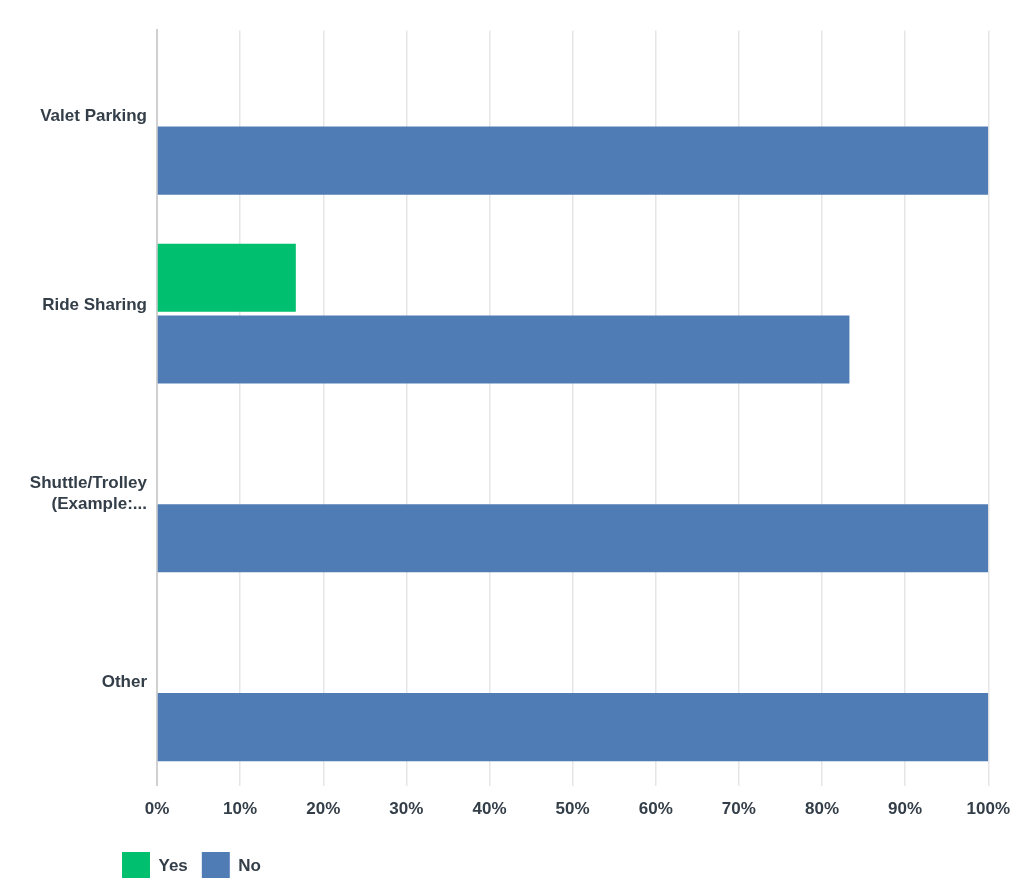  I want to click on x-tick-label: 40%, so click(489, 809).